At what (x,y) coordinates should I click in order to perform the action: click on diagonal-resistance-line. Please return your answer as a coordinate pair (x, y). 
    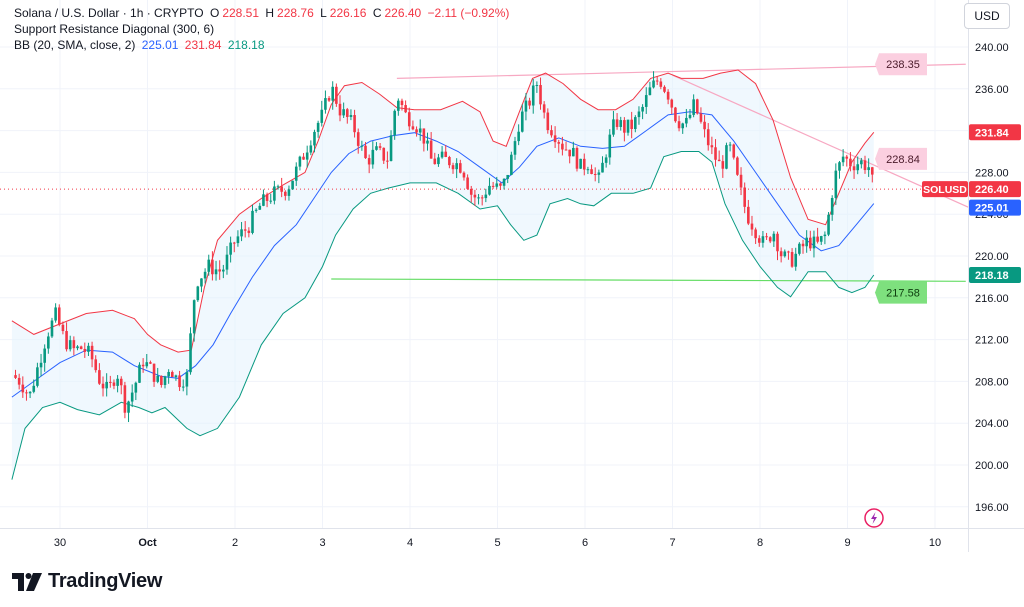
    Looking at the image, I should click on (821, 141).